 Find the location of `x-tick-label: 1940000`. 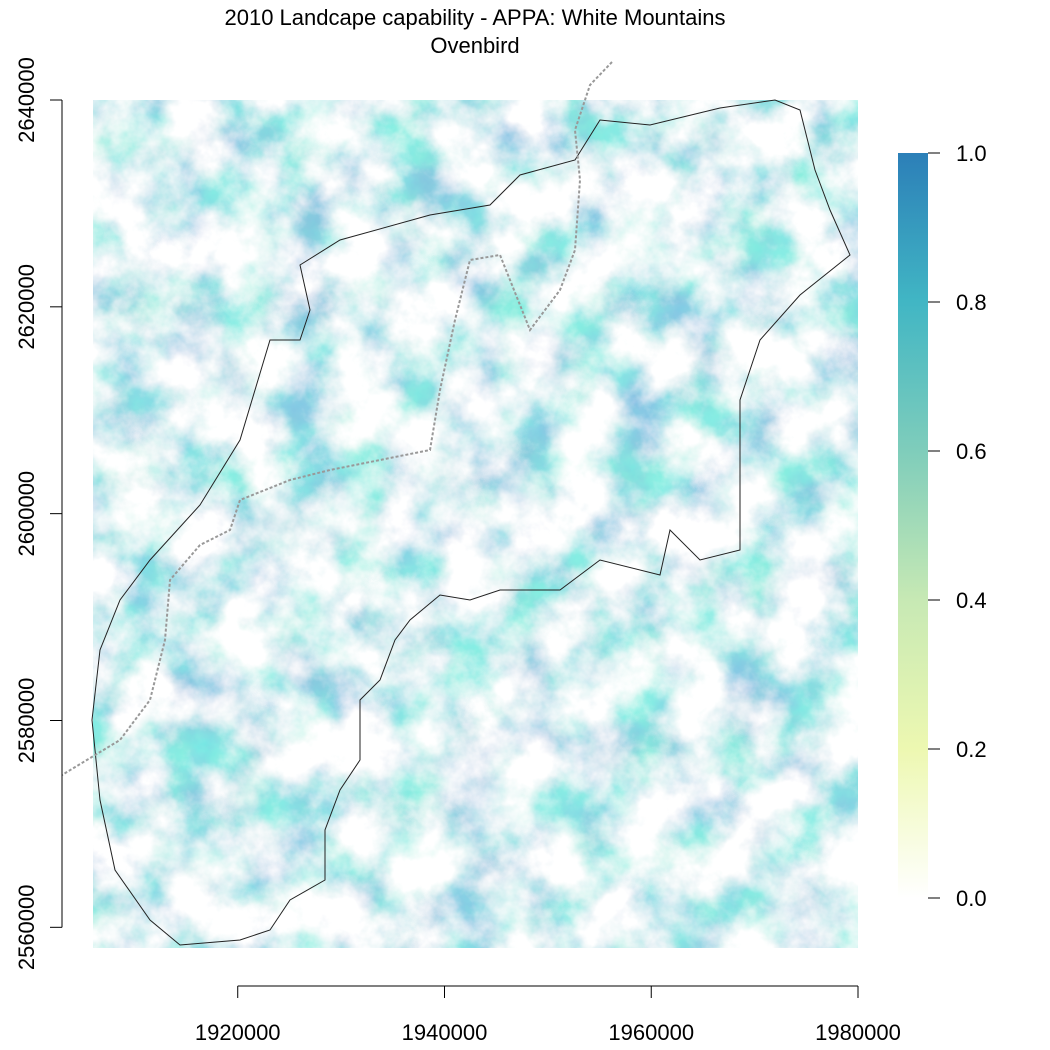

x-tick-label: 1940000 is located at coordinates (445, 1032).